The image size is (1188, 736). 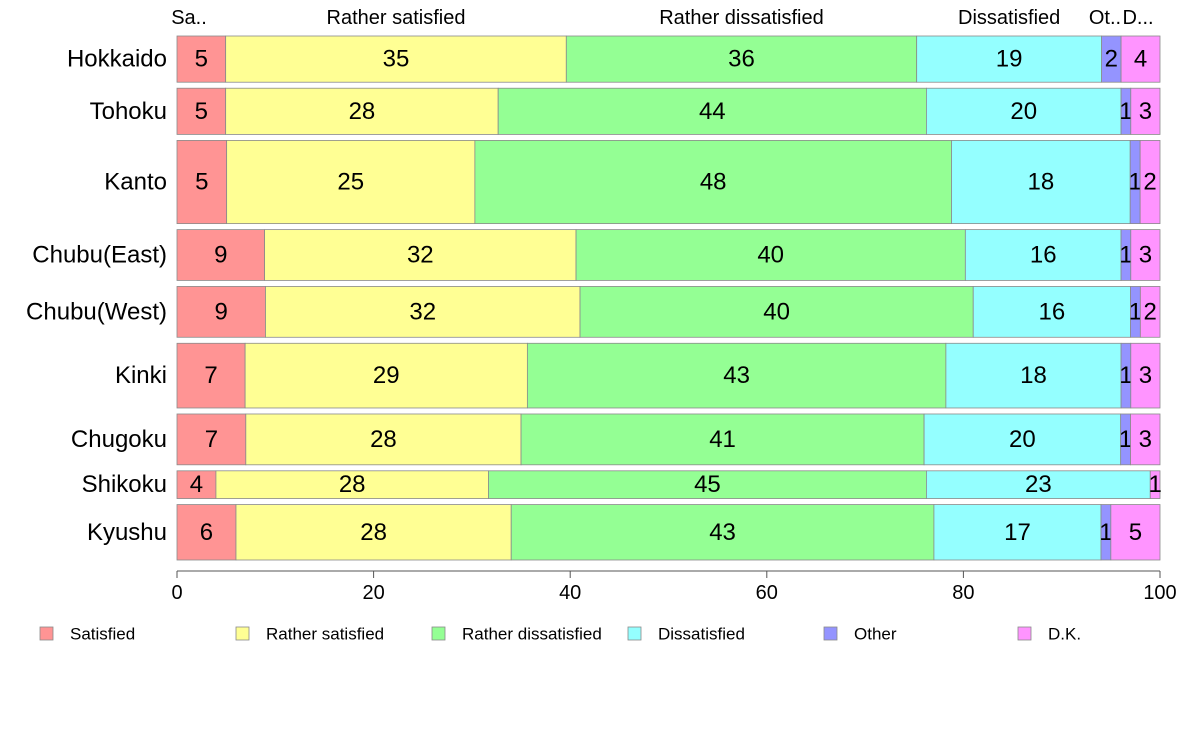 I want to click on bar-hokkaido-rather-dissatisfied, so click(x=741, y=59).